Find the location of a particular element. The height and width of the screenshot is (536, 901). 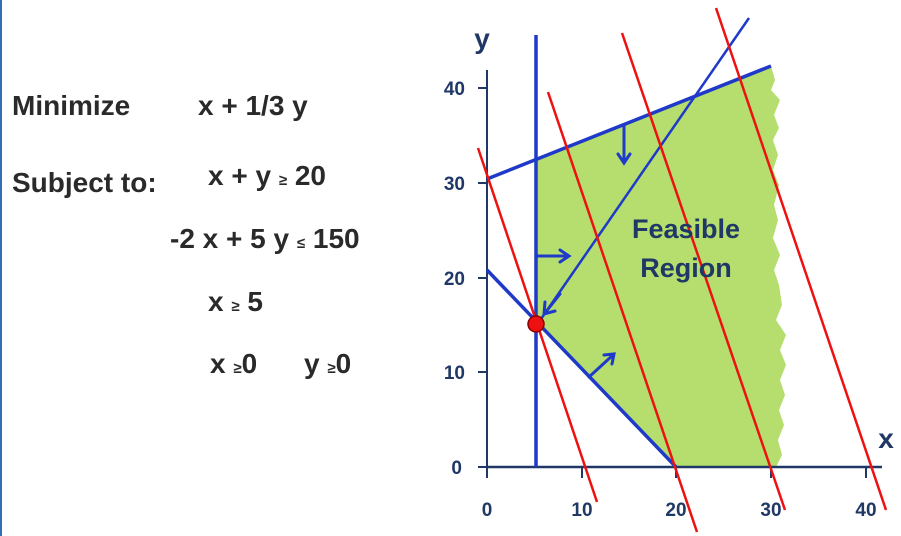

constraints-label: Subject to: is located at coordinates (84, 182).